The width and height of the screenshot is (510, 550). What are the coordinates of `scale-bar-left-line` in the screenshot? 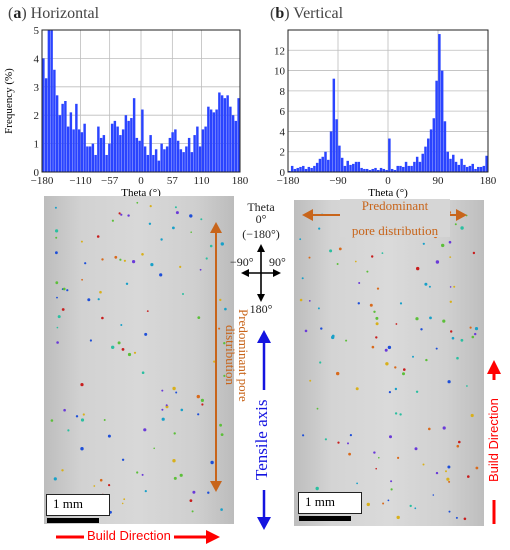 It's located at (73, 520).